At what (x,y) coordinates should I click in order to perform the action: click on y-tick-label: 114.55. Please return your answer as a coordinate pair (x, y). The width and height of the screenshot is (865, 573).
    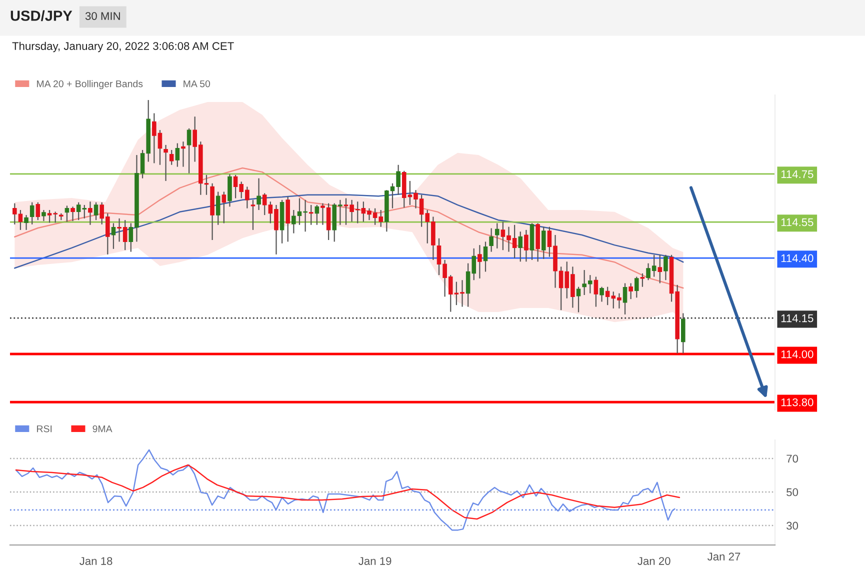
    Looking at the image, I should click on (797, 222).